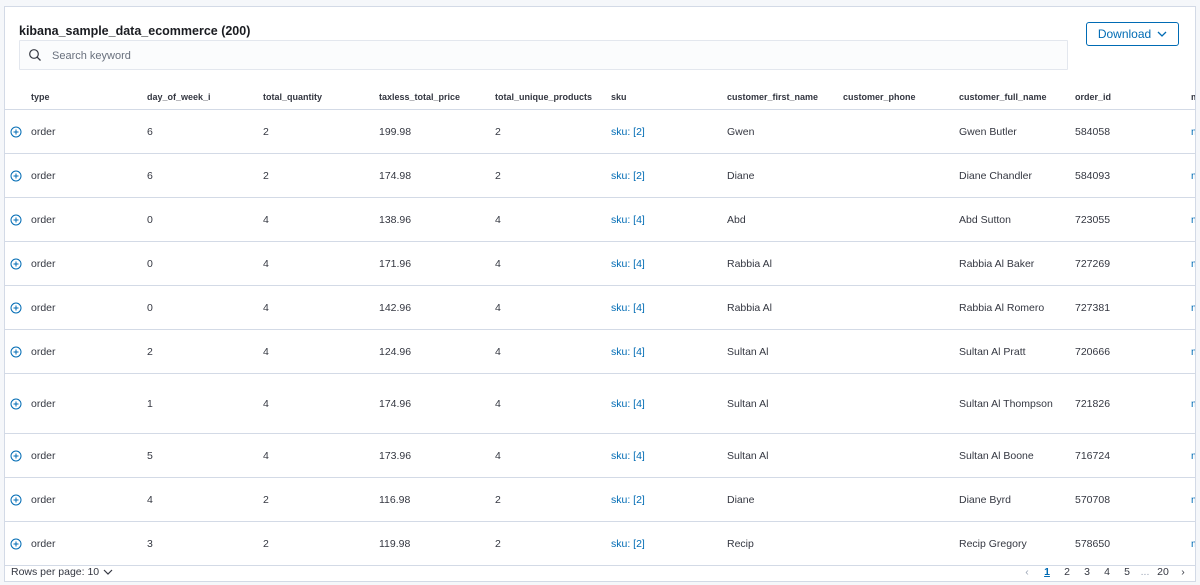 This screenshot has width=1200, height=585. I want to click on cell-total-quantity: 4, so click(313, 403).